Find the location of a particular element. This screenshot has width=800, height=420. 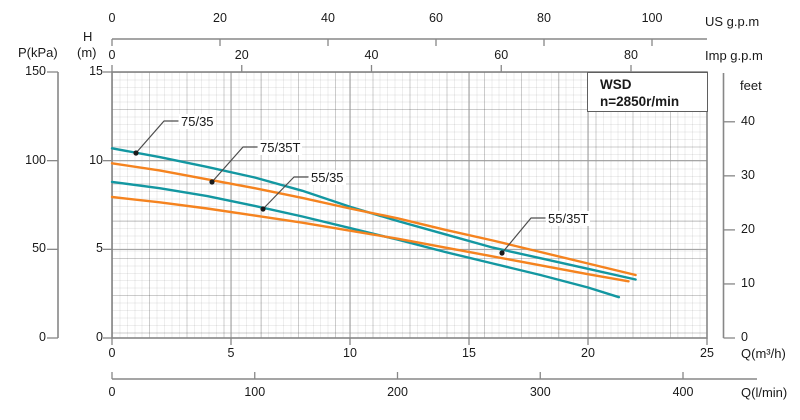

p-kpa-axis-title: P(kPa) is located at coordinates (38, 52).